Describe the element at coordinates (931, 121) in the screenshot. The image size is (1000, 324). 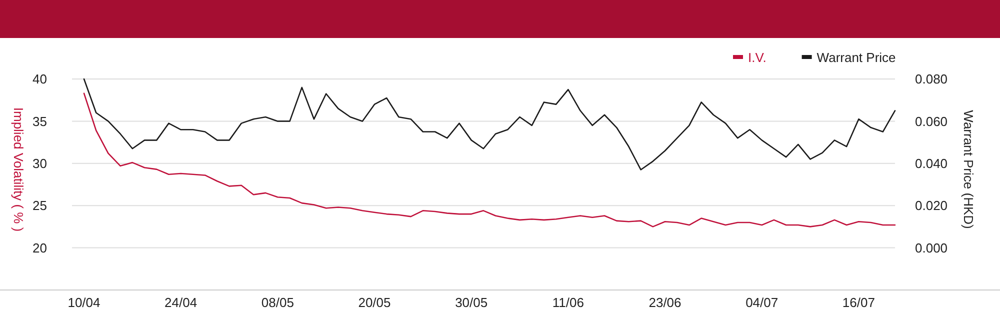
I see `y2-tick-label: 0.060` at that location.